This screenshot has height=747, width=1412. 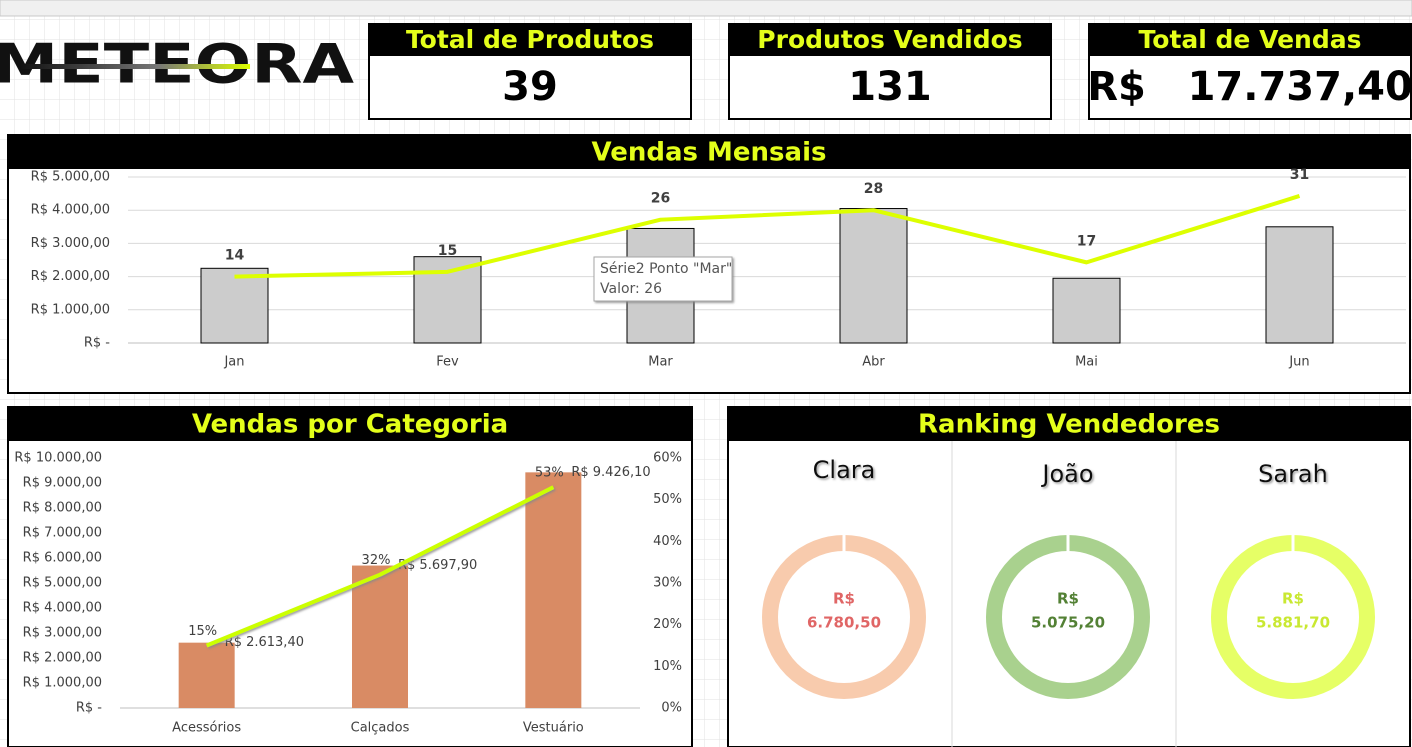 What do you see at coordinates (873, 362) in the screenshot?
I see `x-tick-label: Abr` at bounding box center [873, 362].